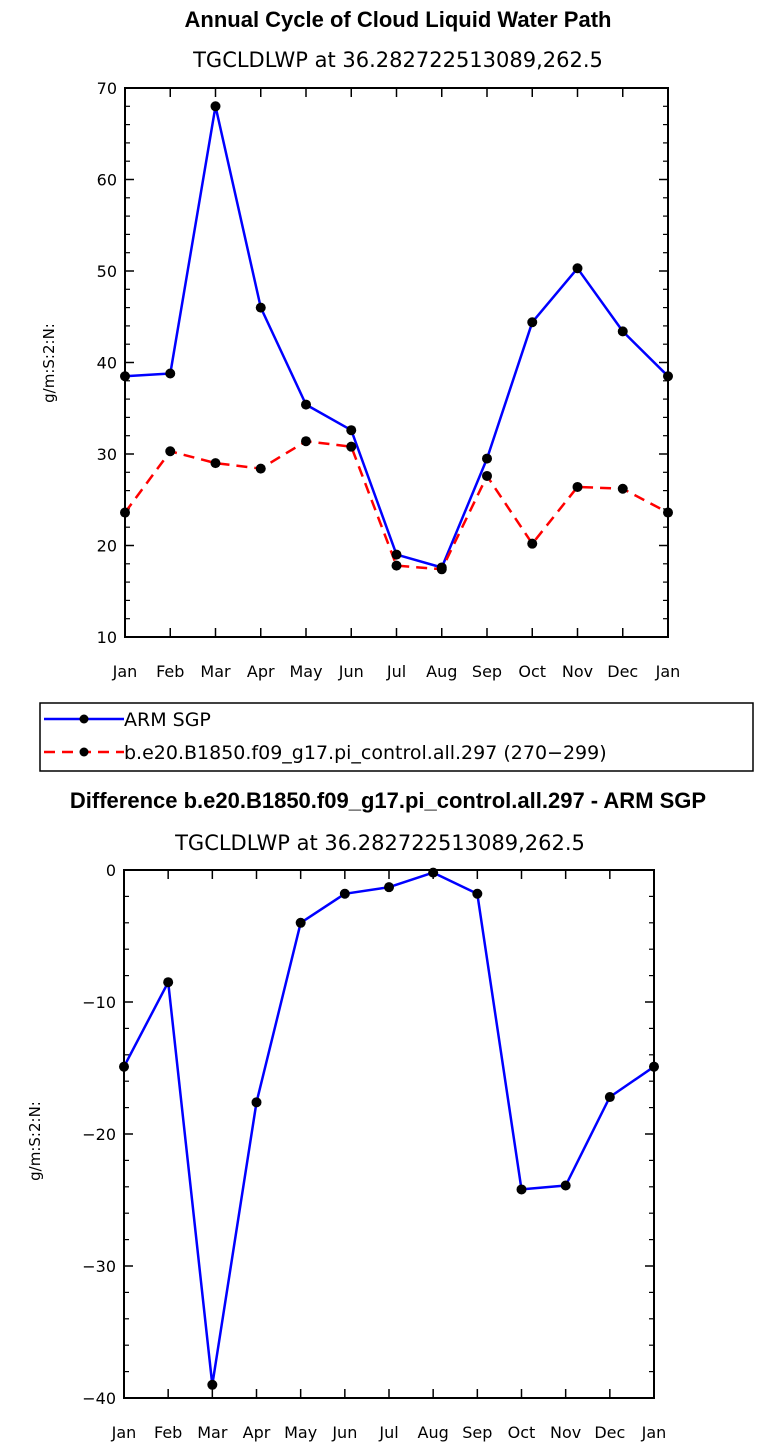 This screenshot has height=1449, width=777. I want to click on bottom-chart-y-axis-label: g/m:S:2:N:, so click(35, 1141).